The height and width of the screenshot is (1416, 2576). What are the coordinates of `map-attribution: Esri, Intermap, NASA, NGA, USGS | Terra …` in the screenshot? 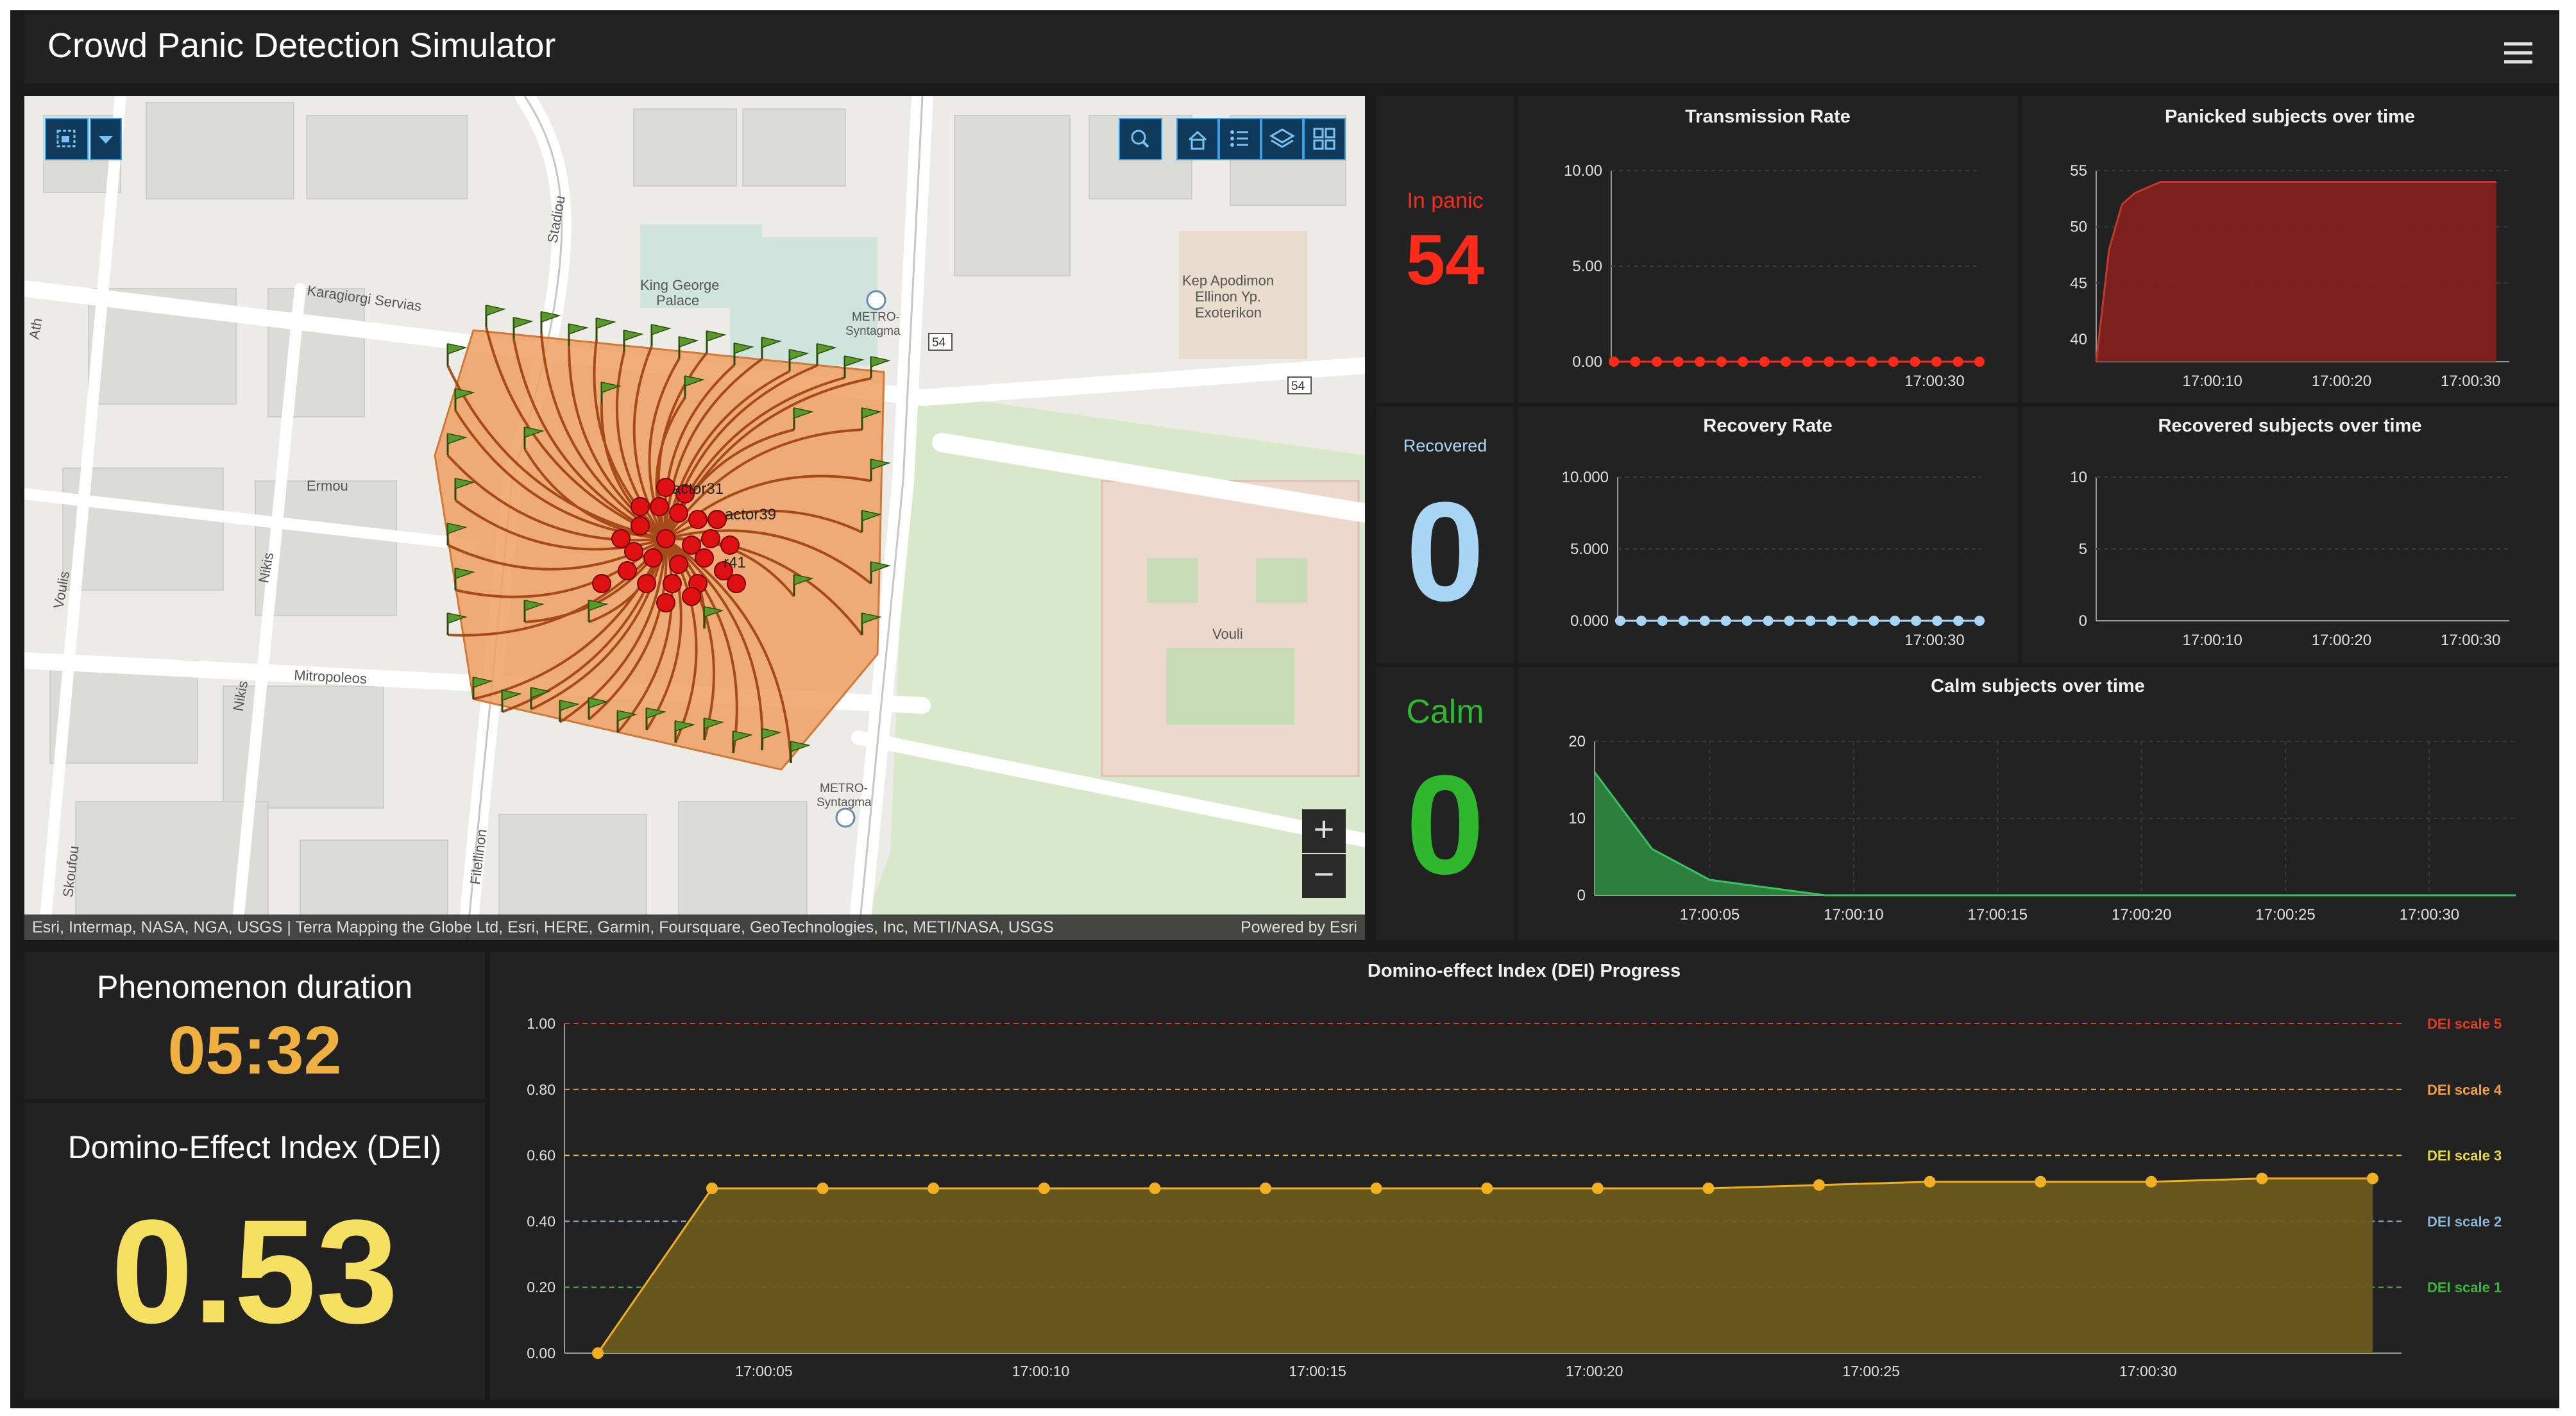 It's located at (694, 927).